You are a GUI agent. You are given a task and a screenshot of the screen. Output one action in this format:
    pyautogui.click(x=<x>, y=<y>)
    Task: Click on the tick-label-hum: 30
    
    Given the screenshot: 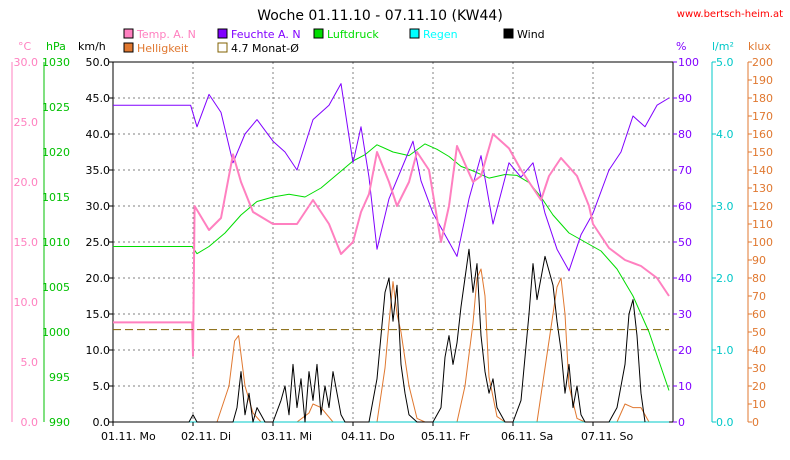 What is the action you would take?
    pyautogui.click(x=685, y=314)
    